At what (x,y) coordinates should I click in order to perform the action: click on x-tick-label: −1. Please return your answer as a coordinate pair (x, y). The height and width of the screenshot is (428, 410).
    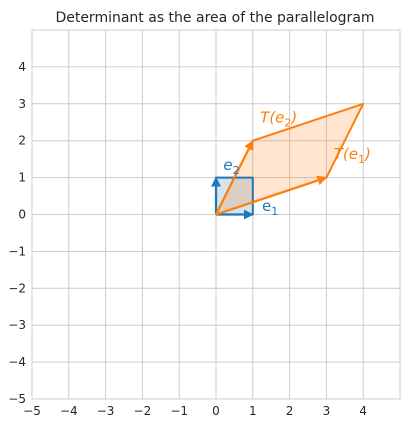
    Looking at the image, I should click on (179, 411).